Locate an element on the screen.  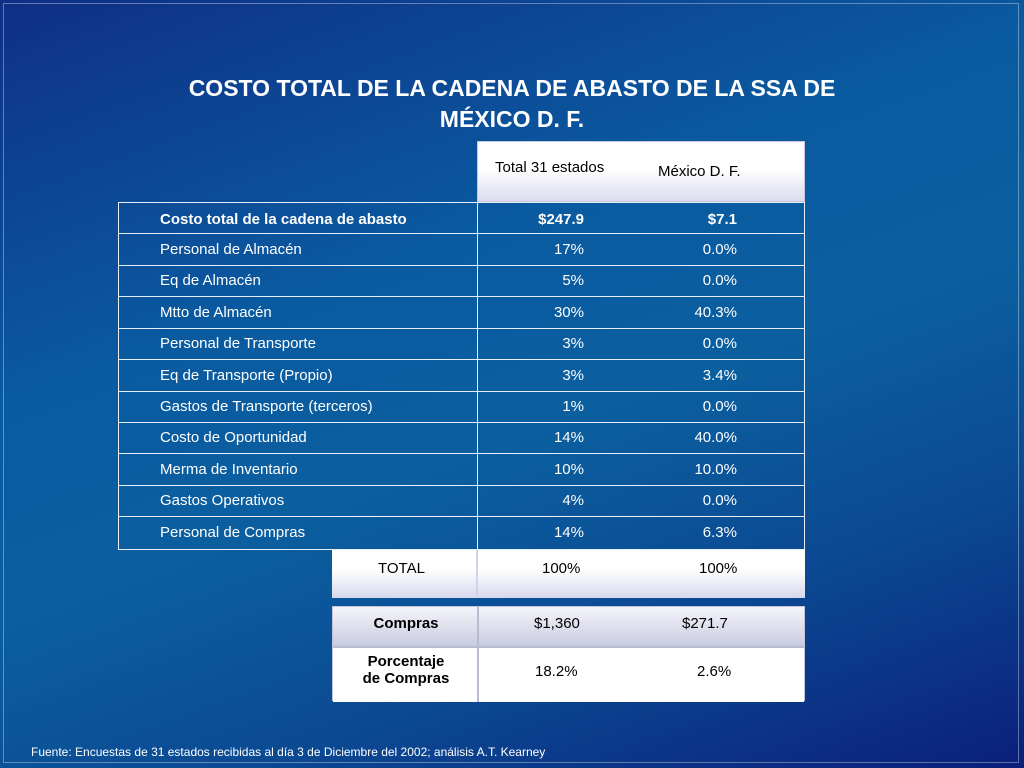
porcentaje-label-line-1: Porcentaje is located at coordinates (406, 661).